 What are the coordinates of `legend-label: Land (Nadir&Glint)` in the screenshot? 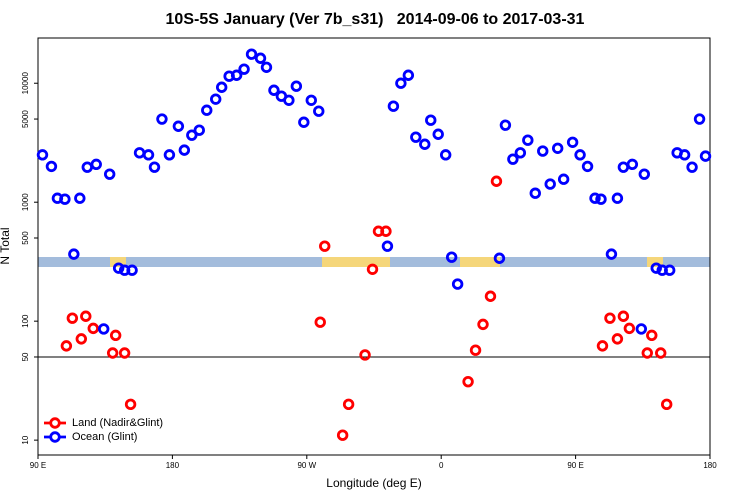 It's located at (117, 423).